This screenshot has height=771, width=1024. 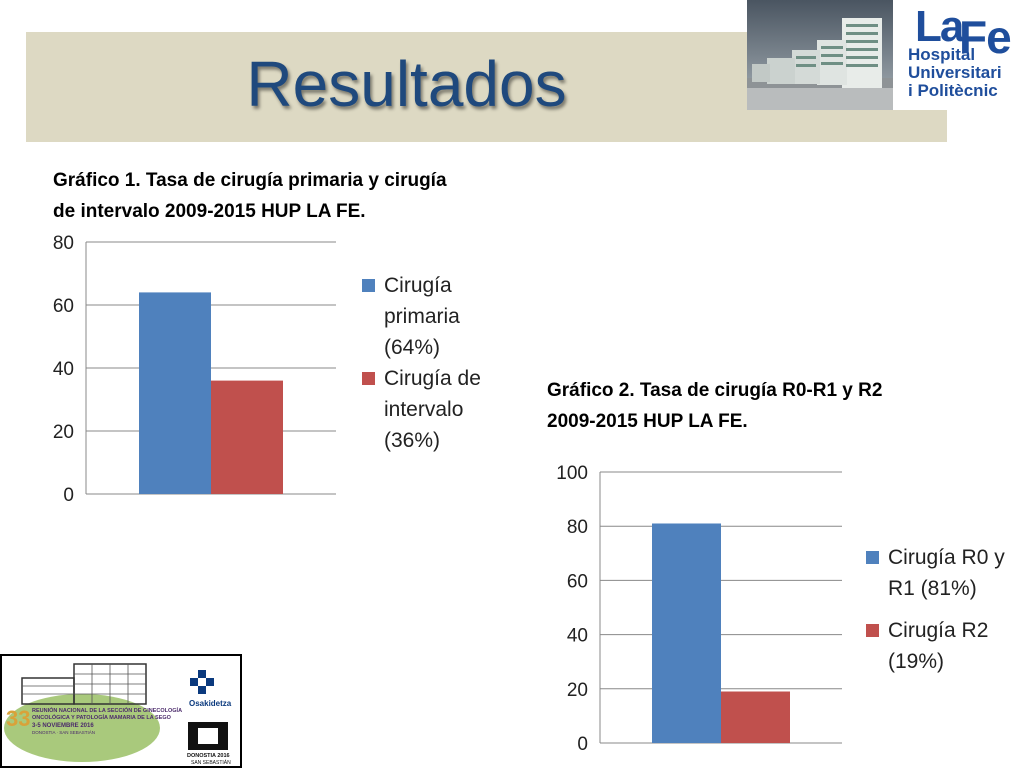 What do you see at coordinates (418, 285) in the screenshot?
I see `legend-text: Cirugía` at bounding box center [418, 285].